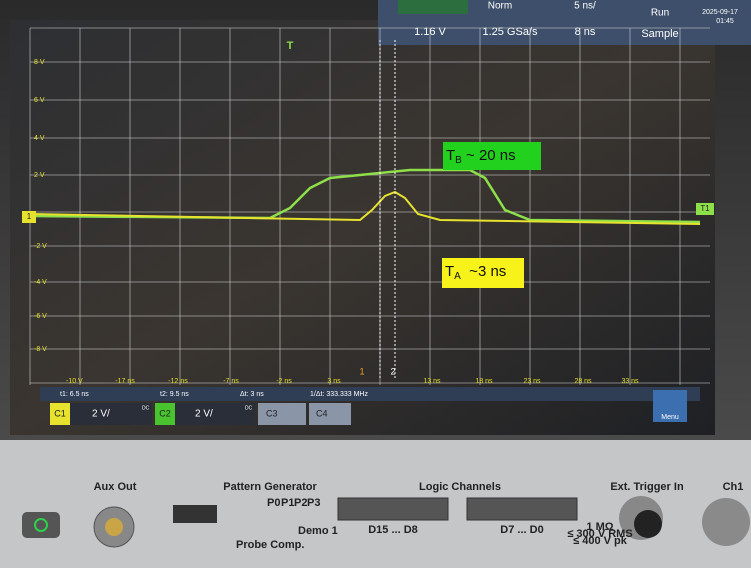  What do you see at coordinates (460, 487) in the screenshot?
I see `logic-channels-label: Logic Channels` at bounding box center [460, 487].